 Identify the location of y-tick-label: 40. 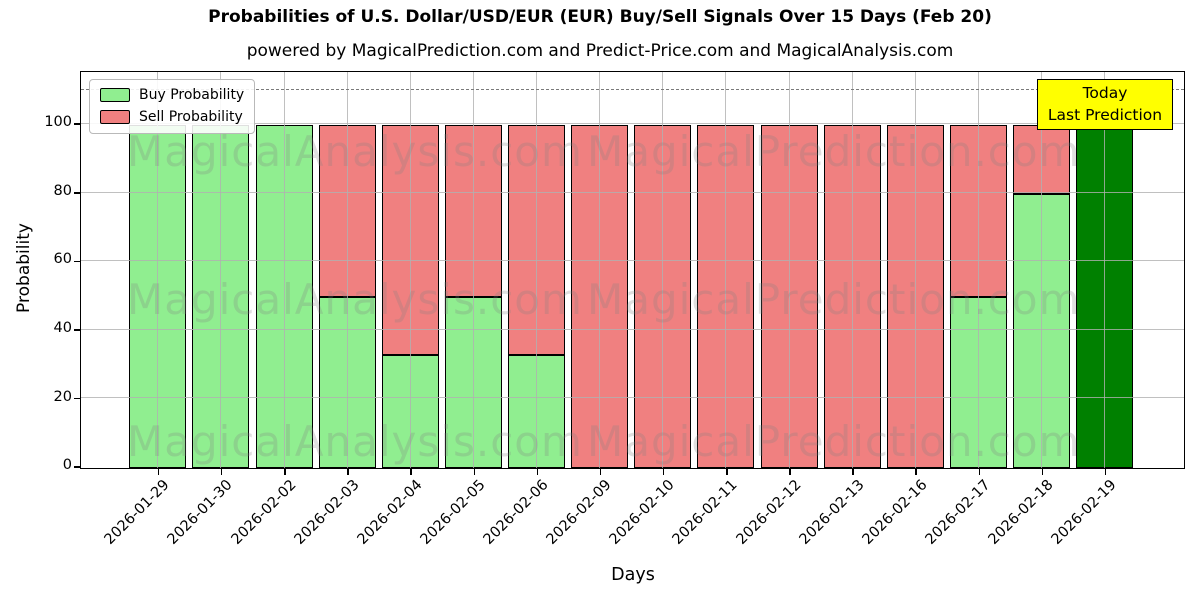
(62, 328).